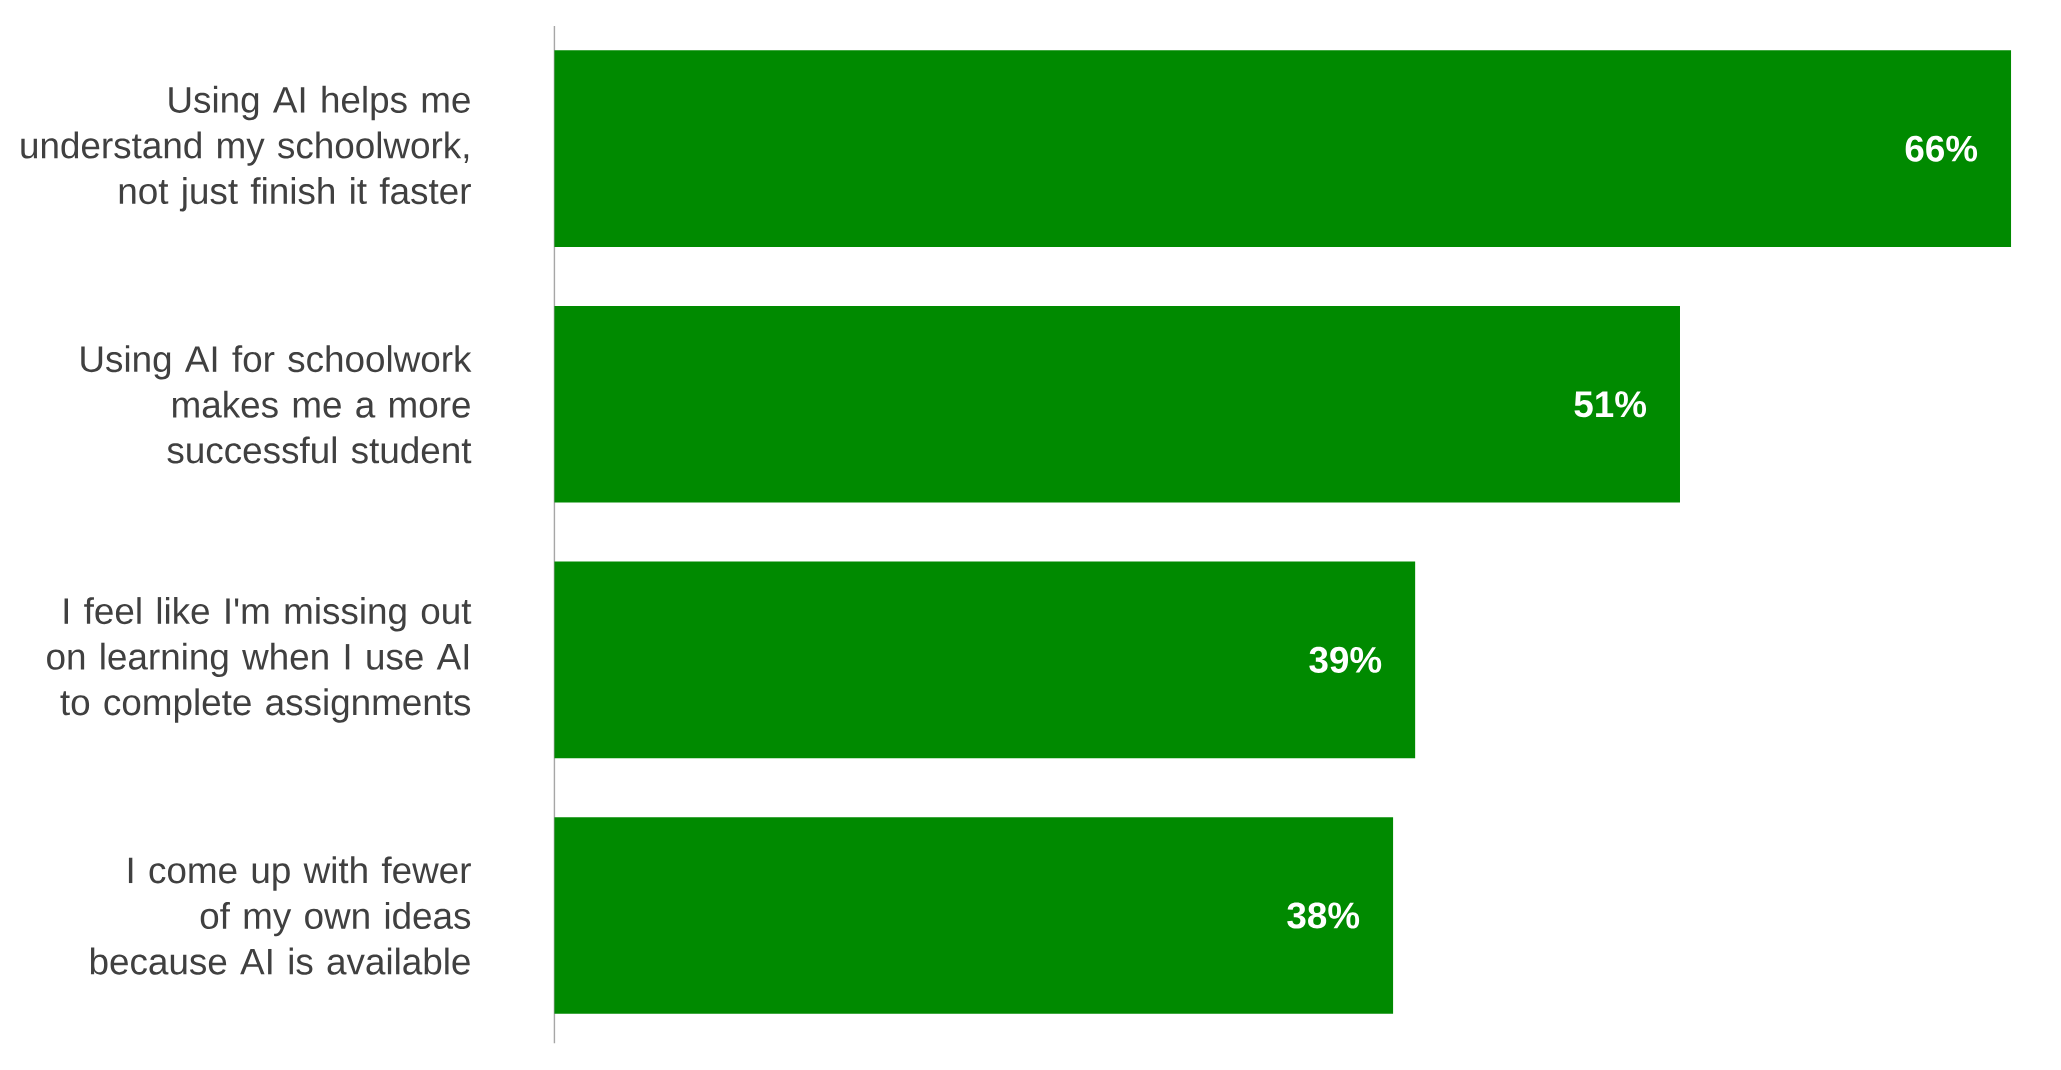  What do you see at coordinates (259, 659) in the screenshot?
I see `y-tick-label: I feel like I'm missing out on learning when I use AI to complete assignments` at bounding box center [259, 659].